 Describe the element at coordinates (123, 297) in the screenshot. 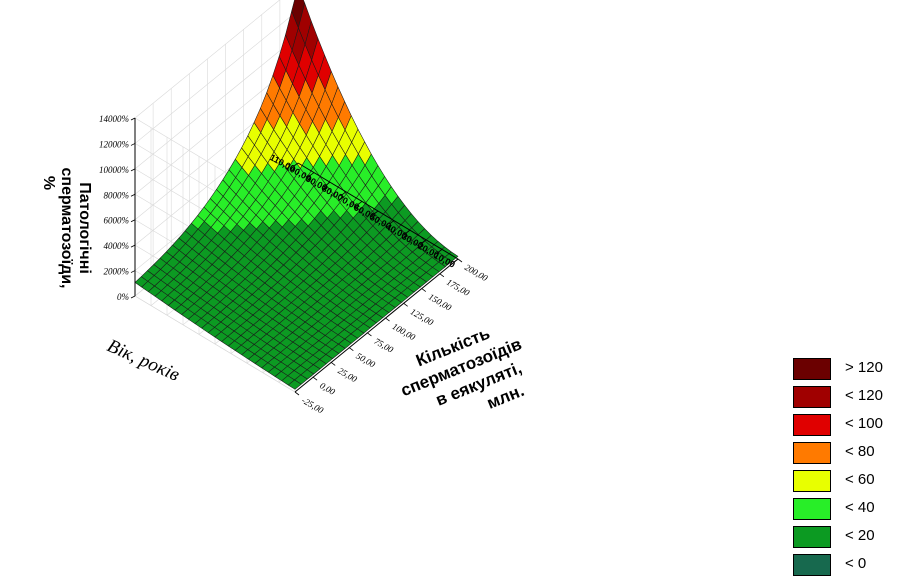

I see `z-tick-label: 0%` at that location.